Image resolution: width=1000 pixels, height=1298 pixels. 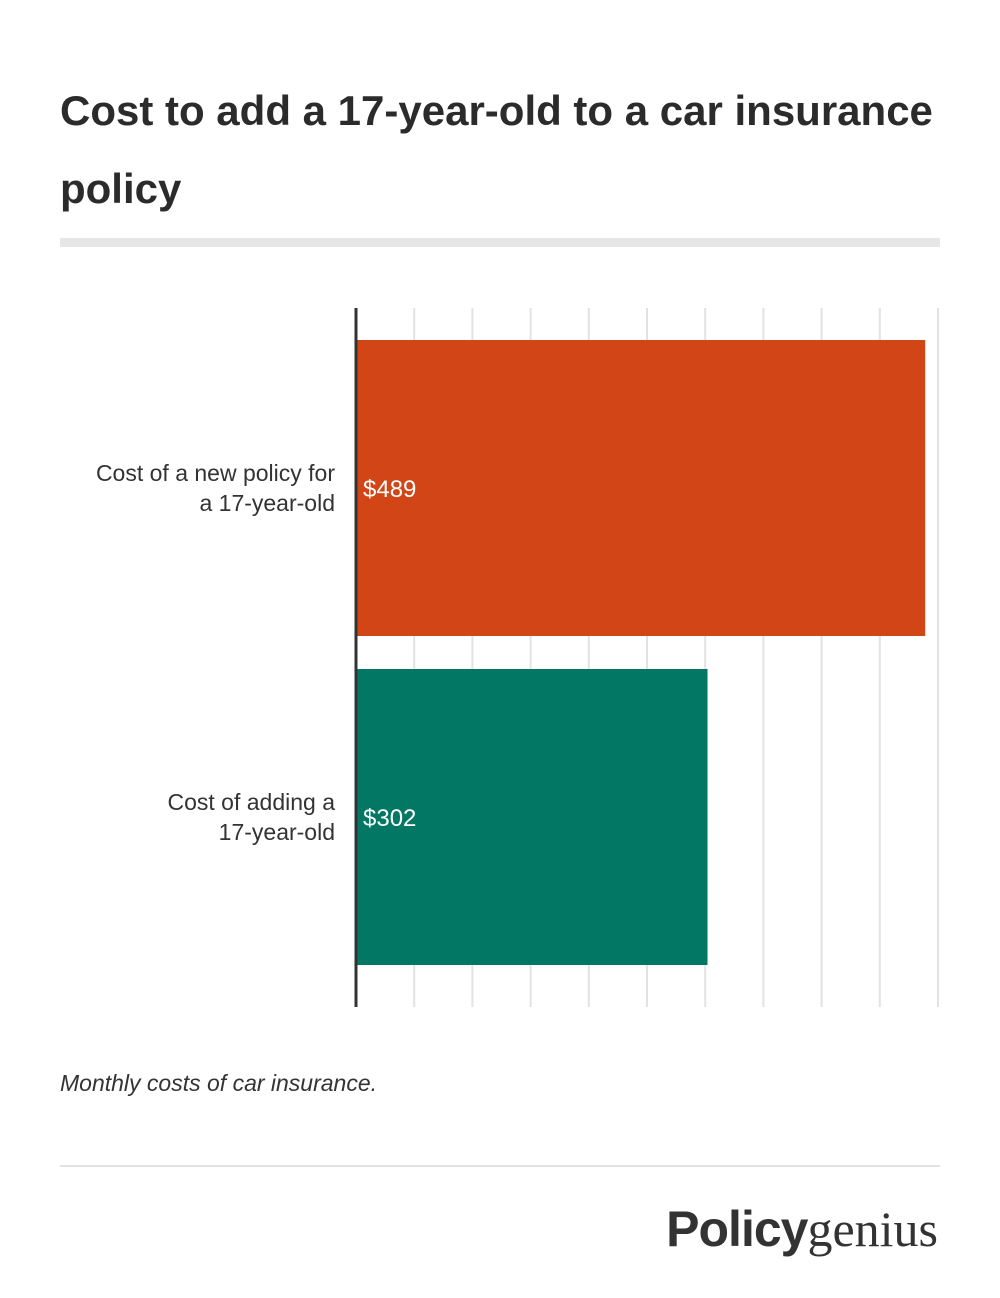 I want to click on value-label-2: $302, so click(x=389, y=818).